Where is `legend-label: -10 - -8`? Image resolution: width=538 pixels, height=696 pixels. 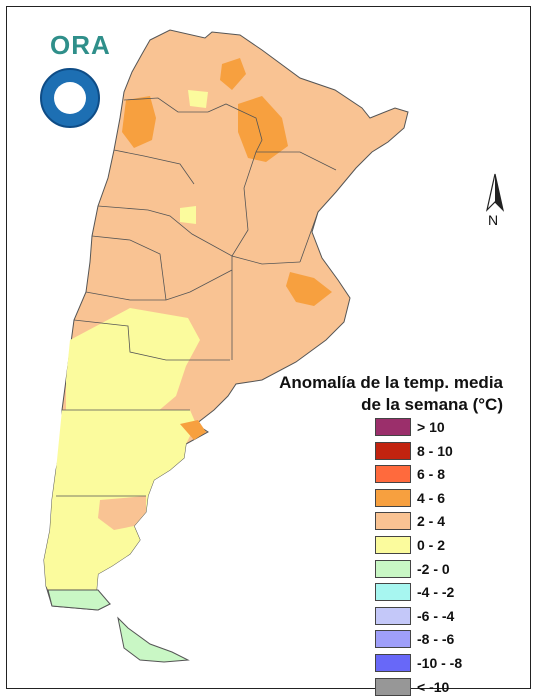 legend-label: -10 - -8 is located at coordinates (440, 663).